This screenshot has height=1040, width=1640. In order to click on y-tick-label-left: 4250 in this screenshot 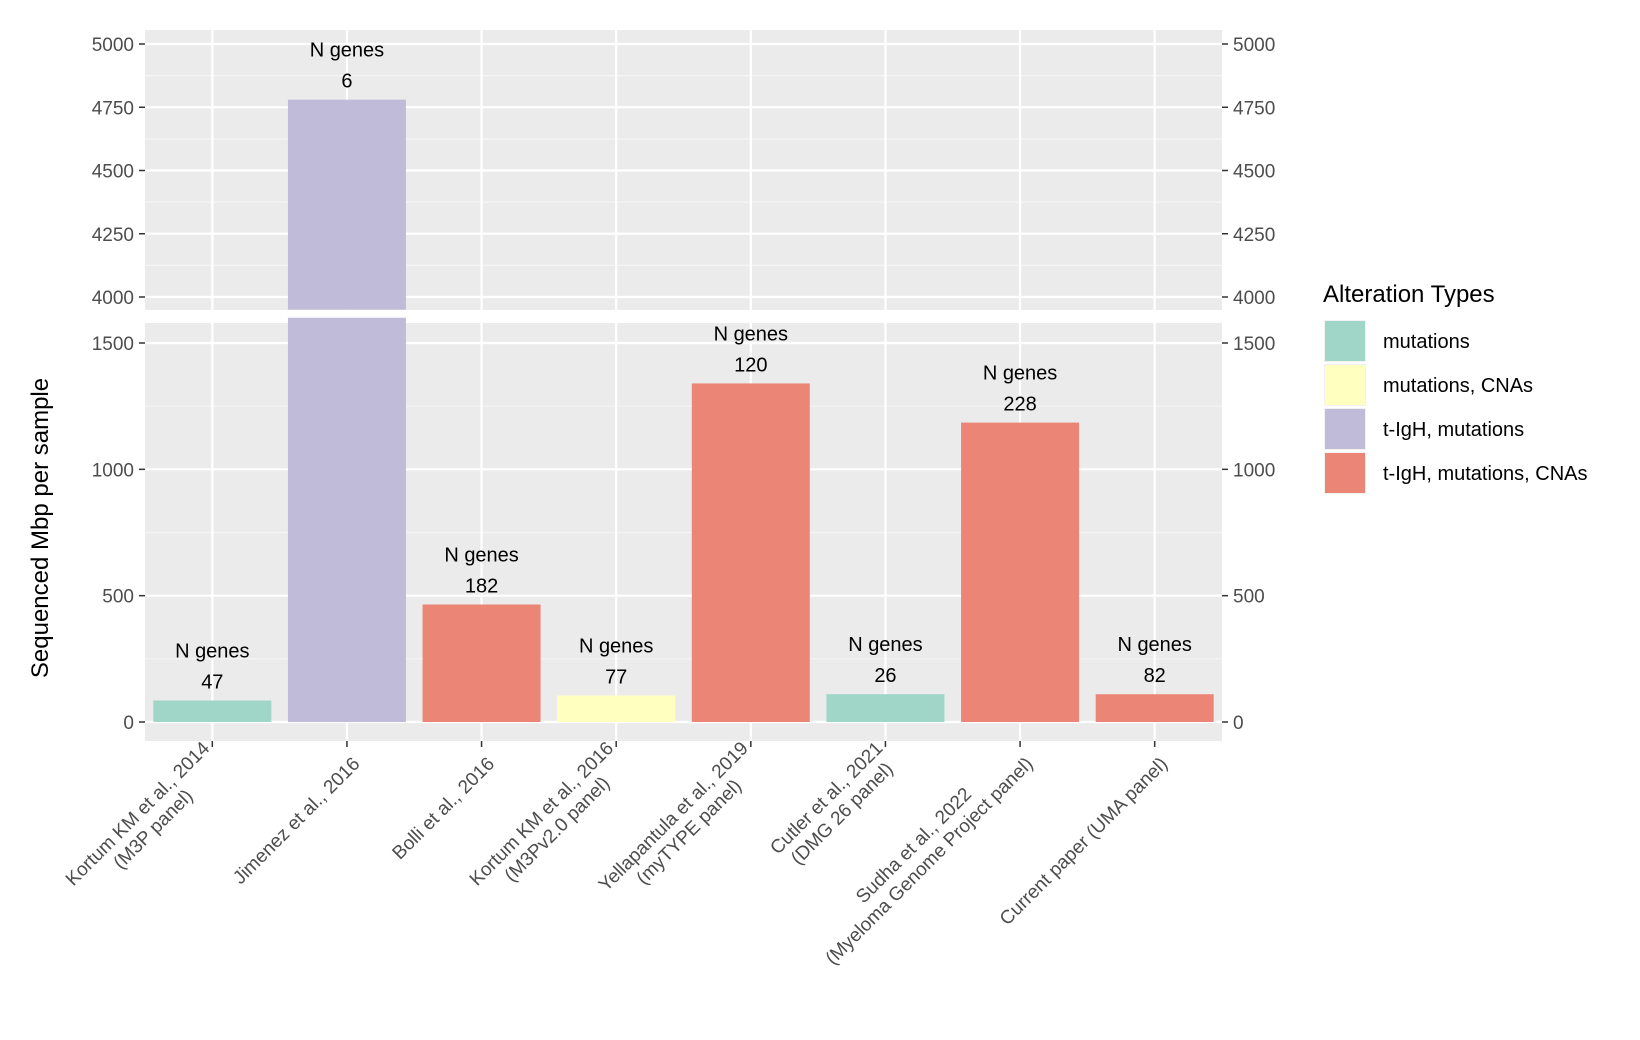, I will do `click(113, 235)`.